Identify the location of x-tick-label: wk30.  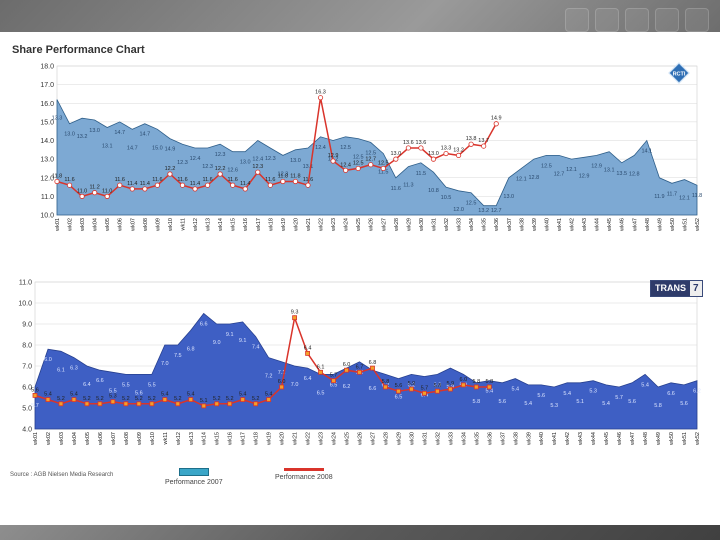
(422, 225).